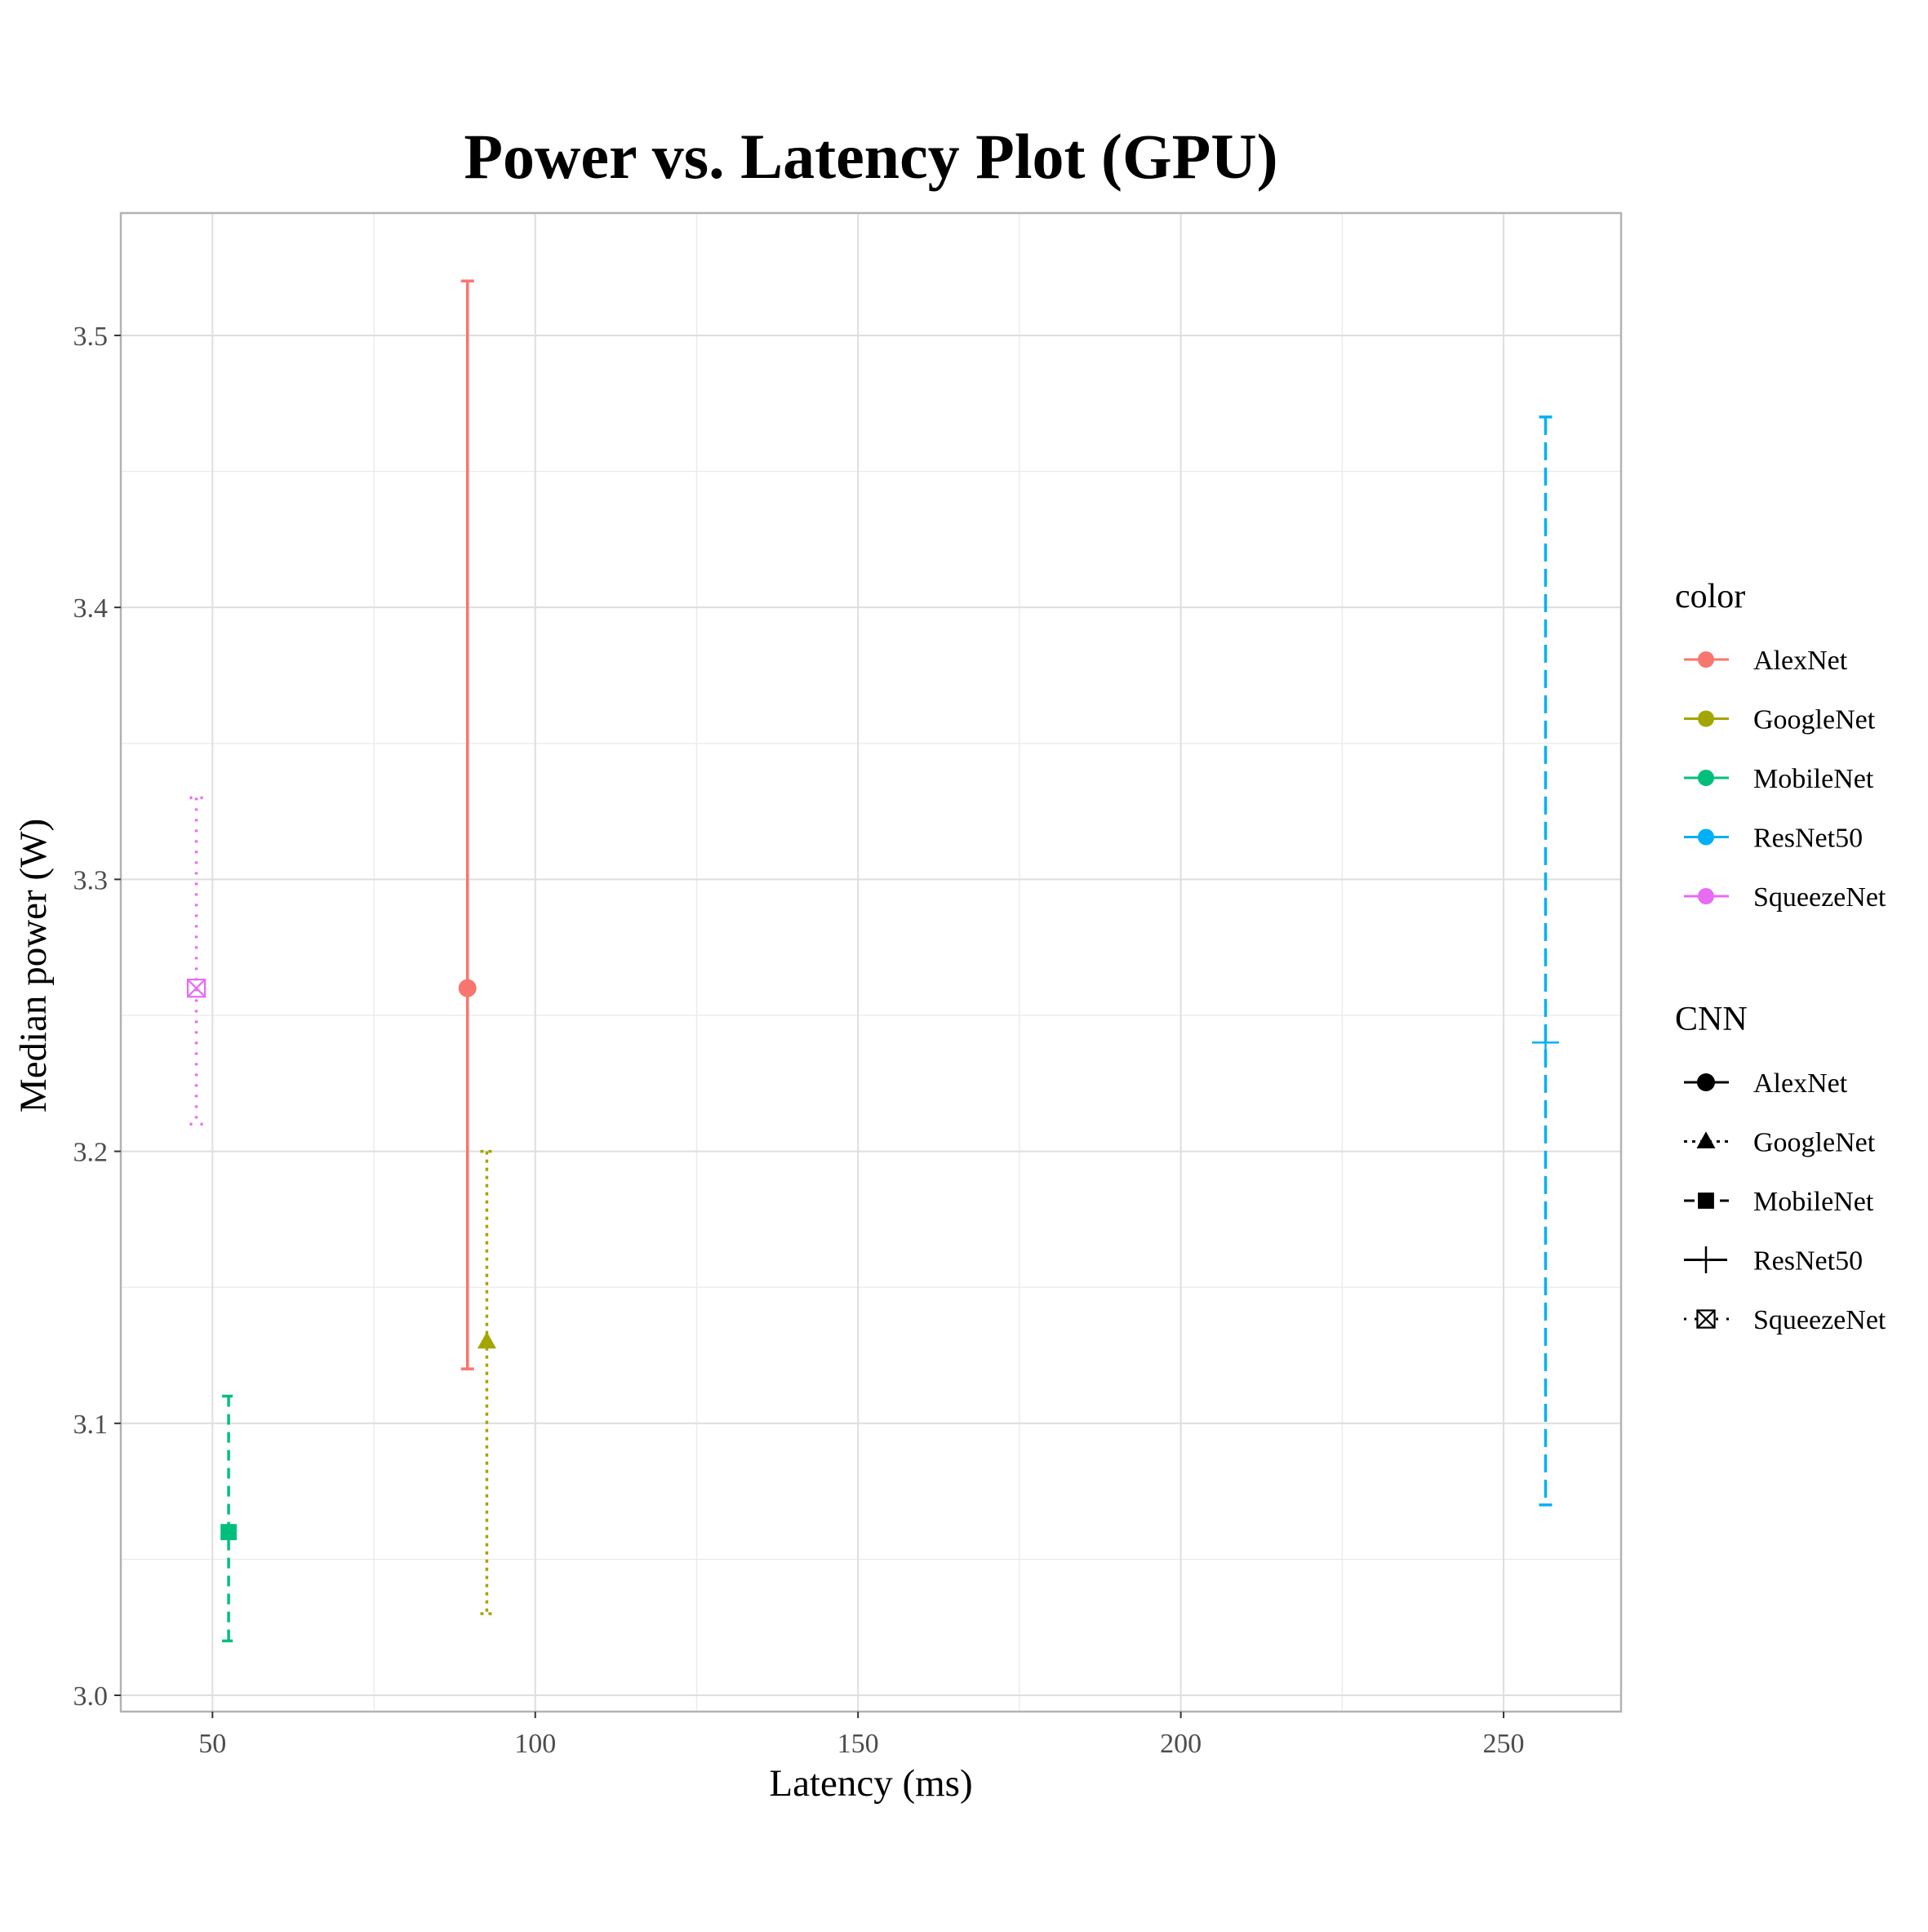  I want to click on series-squeezenet, so click(196, 961).